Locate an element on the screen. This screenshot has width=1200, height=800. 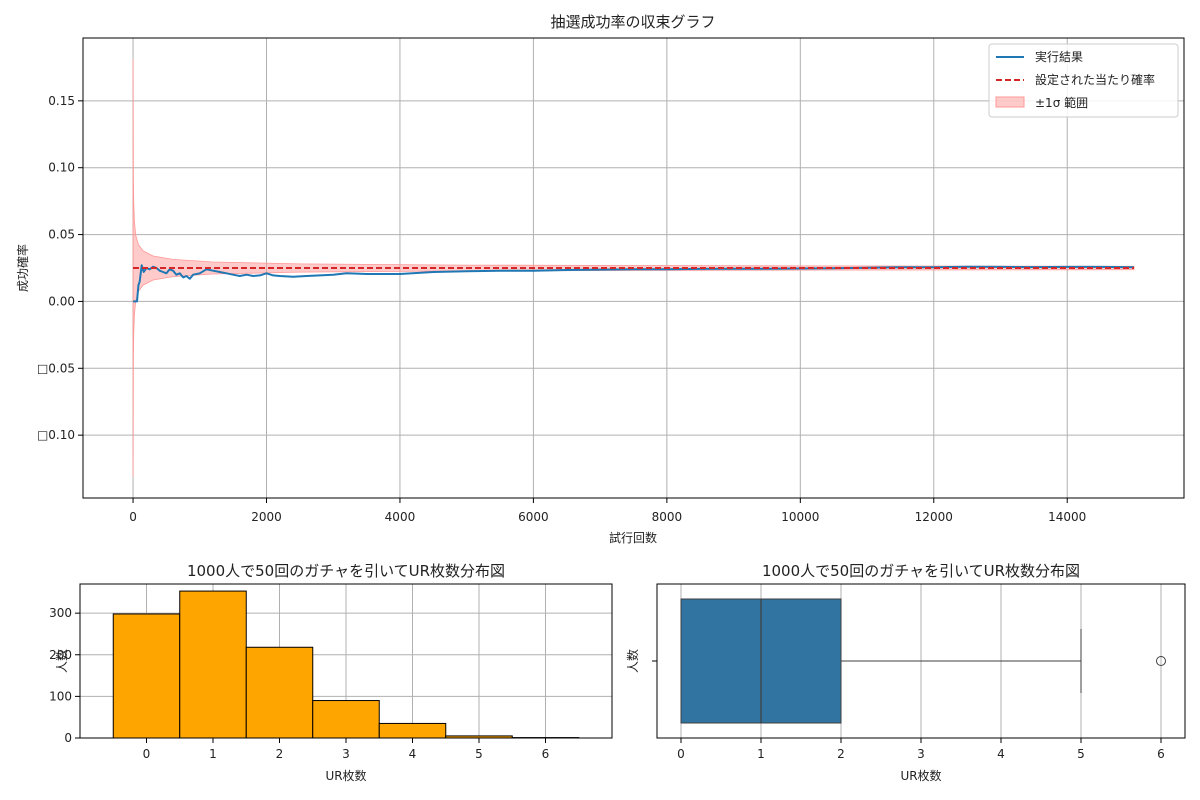
ur-boxplot-x-tick-label: 1 is located at coordinates (761, 754).